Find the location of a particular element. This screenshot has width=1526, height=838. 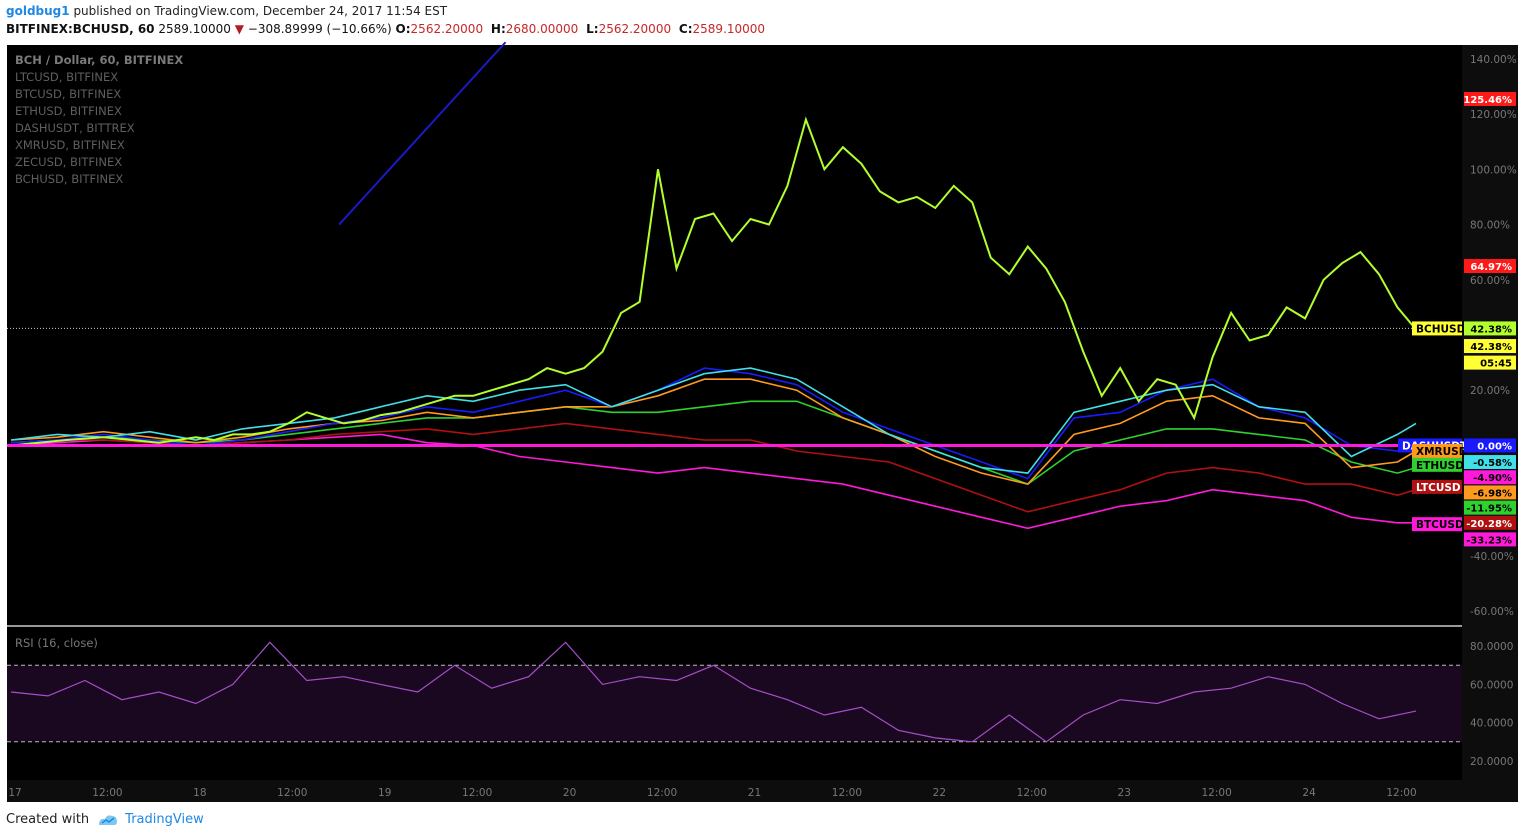

legend-item: BCHUSD, BITFINEX is located at coordinates (69, 179).